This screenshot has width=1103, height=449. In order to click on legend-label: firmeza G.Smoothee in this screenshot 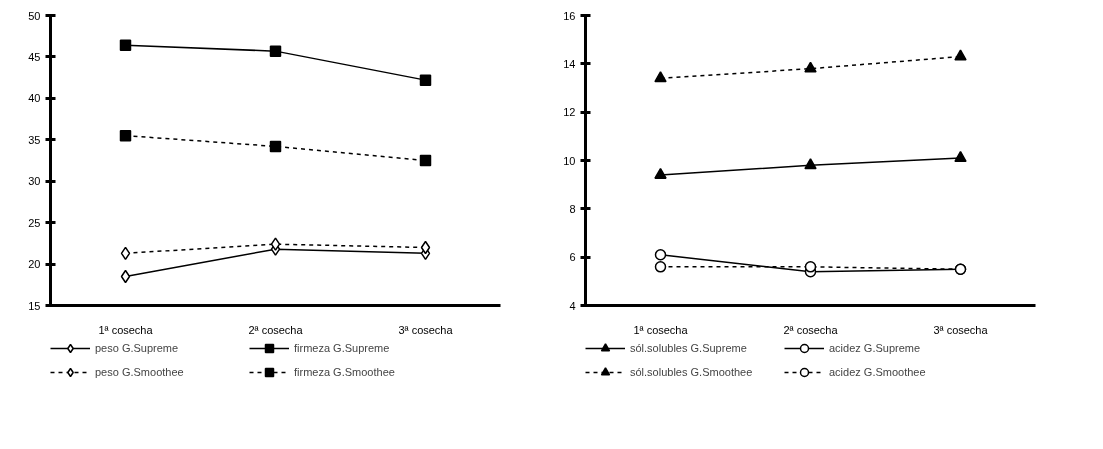, I will do `click(345, 372)`.